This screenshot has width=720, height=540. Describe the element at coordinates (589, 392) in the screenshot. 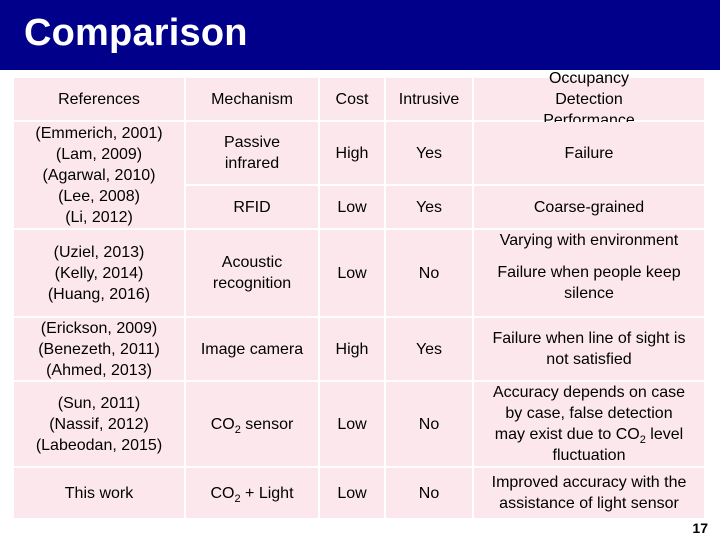

I see `performance-text: Accuracy depends on case` at that location.